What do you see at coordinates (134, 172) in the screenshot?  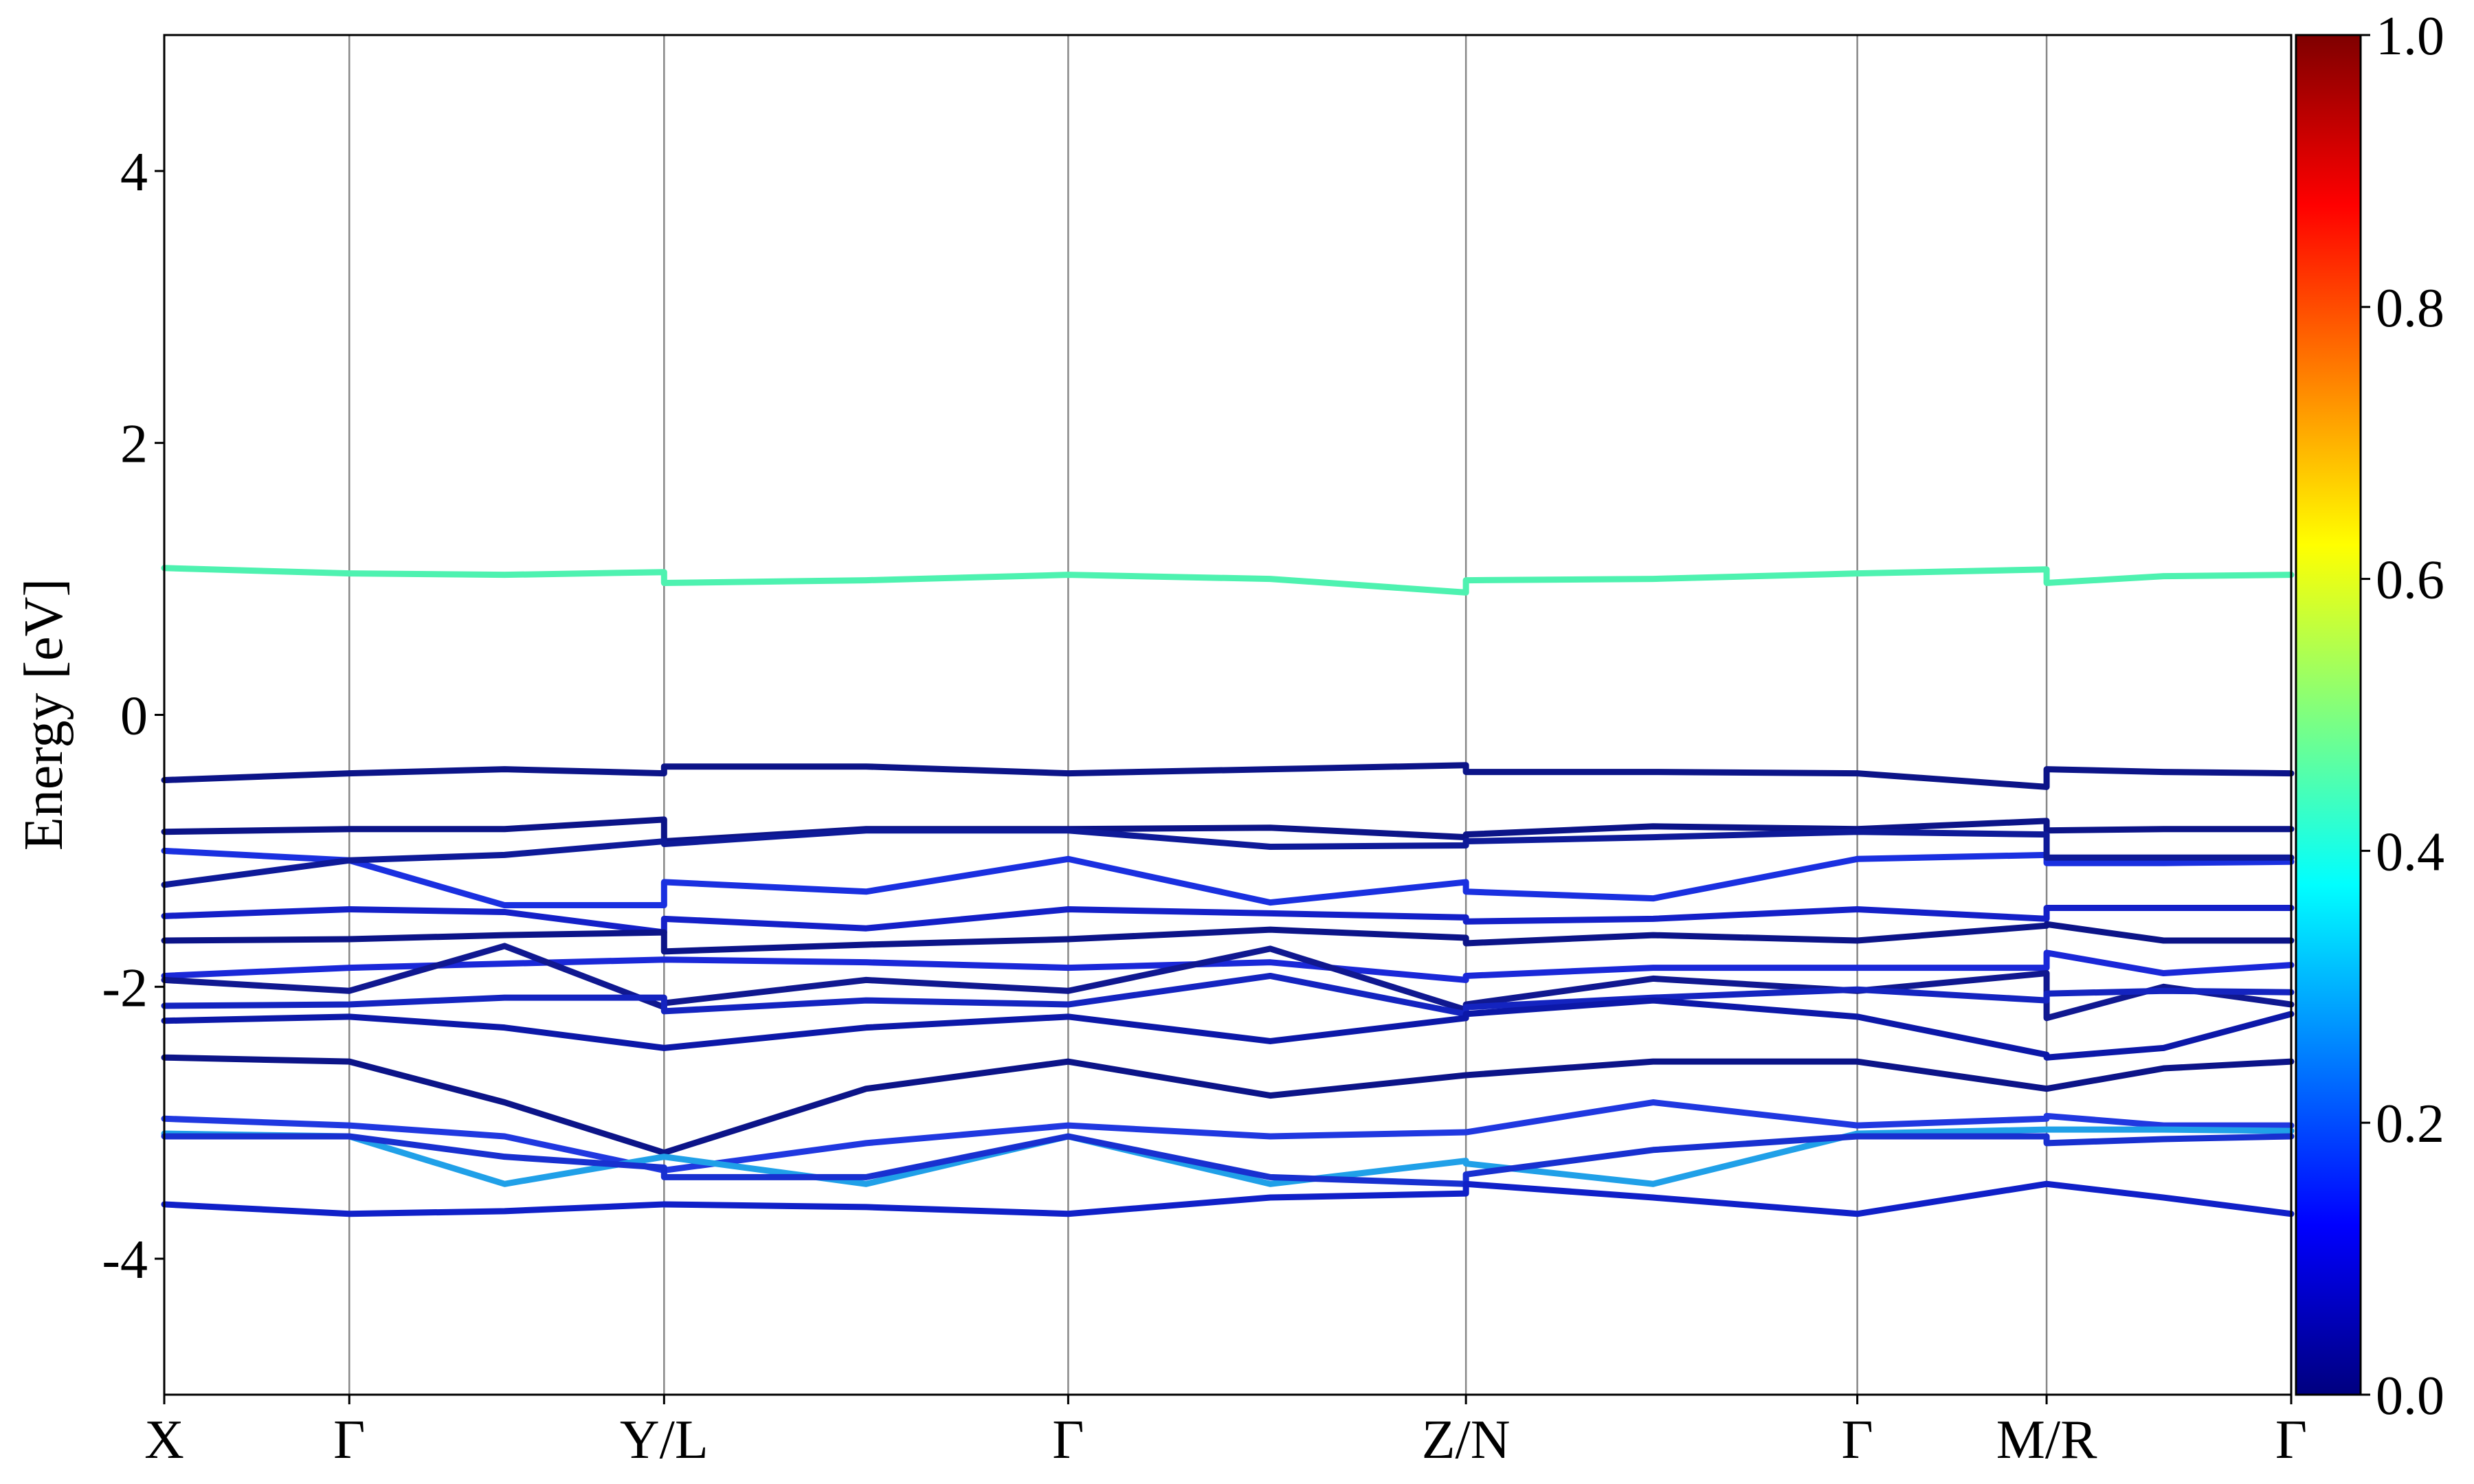 I see `y-tick-label: 4` at bounding box center [134, 172].